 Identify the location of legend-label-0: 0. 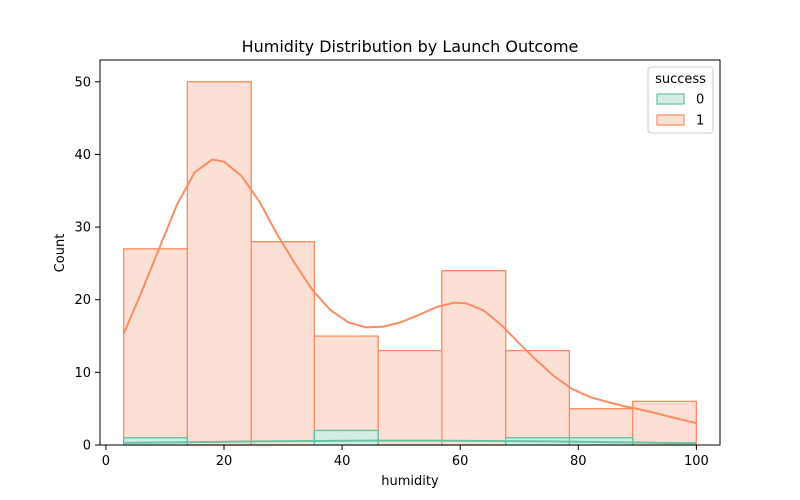
(700, 100).